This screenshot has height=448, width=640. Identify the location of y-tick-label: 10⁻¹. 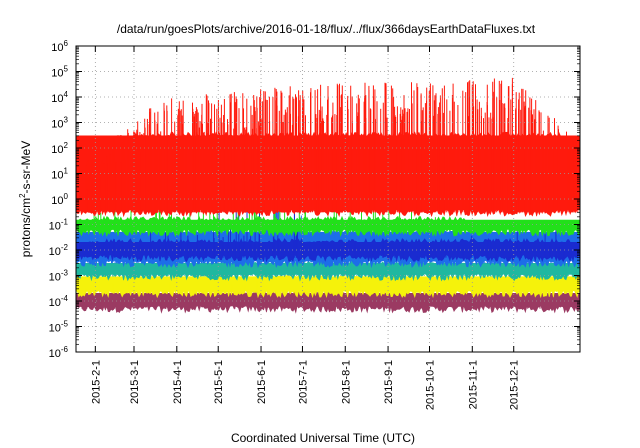
(59, 225).